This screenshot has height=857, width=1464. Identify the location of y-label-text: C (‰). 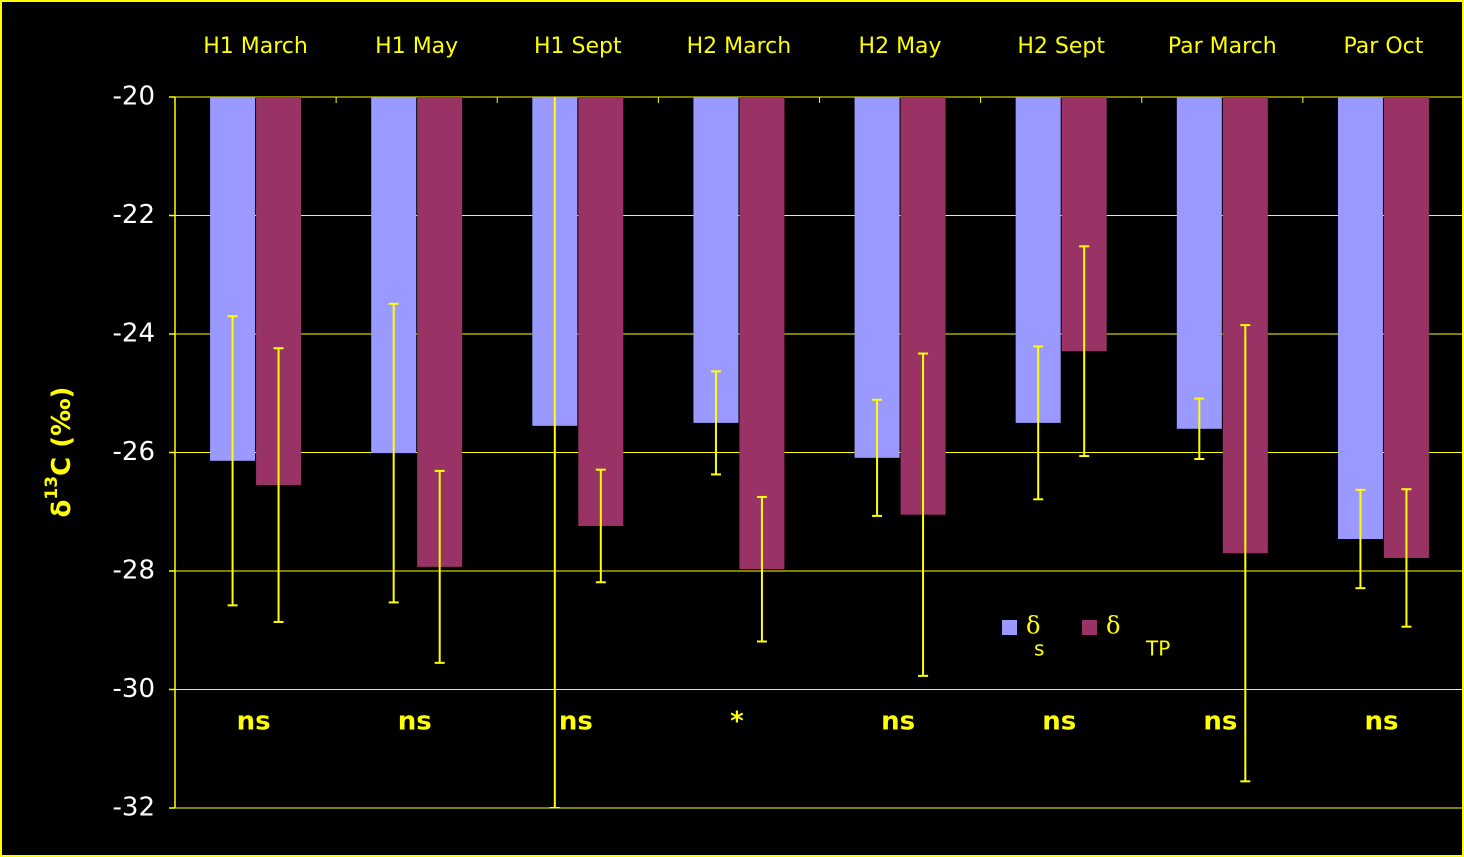
(62, 431).